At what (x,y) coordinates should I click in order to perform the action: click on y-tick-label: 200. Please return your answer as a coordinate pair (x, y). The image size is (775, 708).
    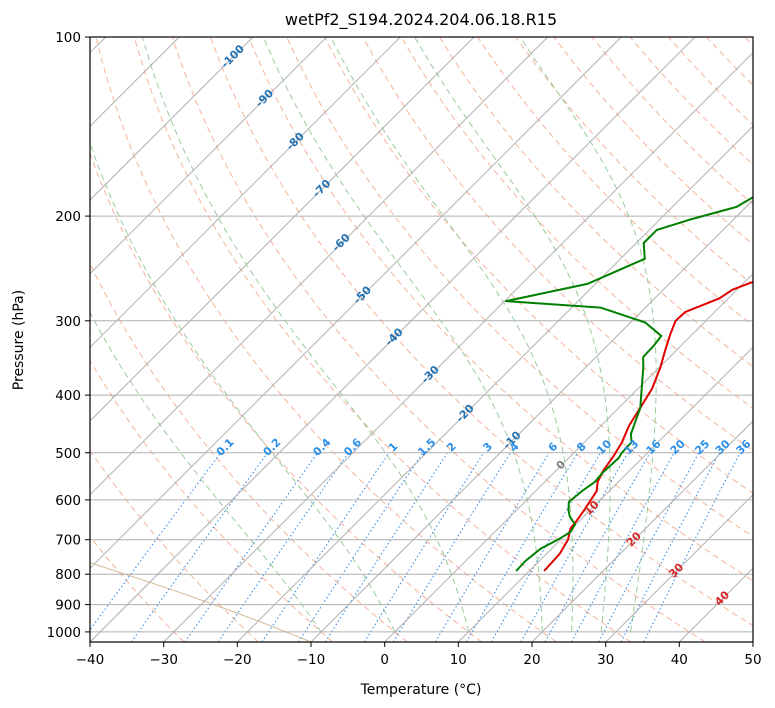
    Looking at the image, I should click on (68, 217).